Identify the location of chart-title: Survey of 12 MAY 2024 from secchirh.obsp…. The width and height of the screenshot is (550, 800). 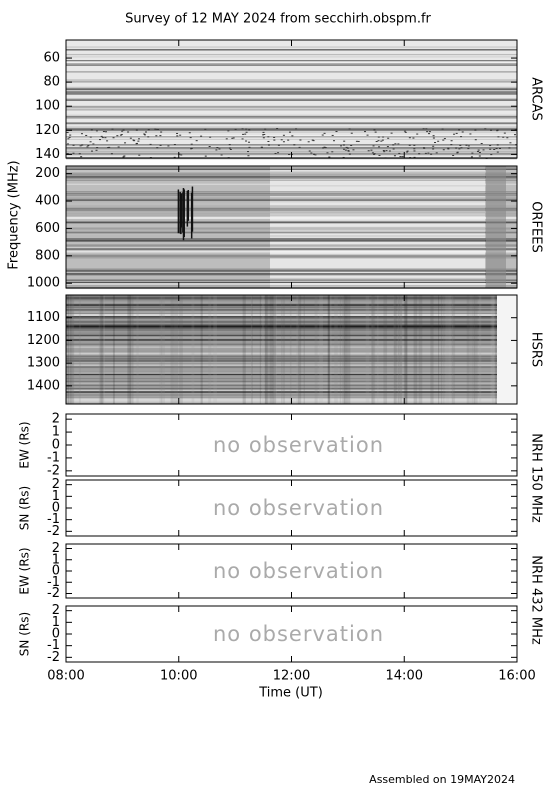
(278, 19).